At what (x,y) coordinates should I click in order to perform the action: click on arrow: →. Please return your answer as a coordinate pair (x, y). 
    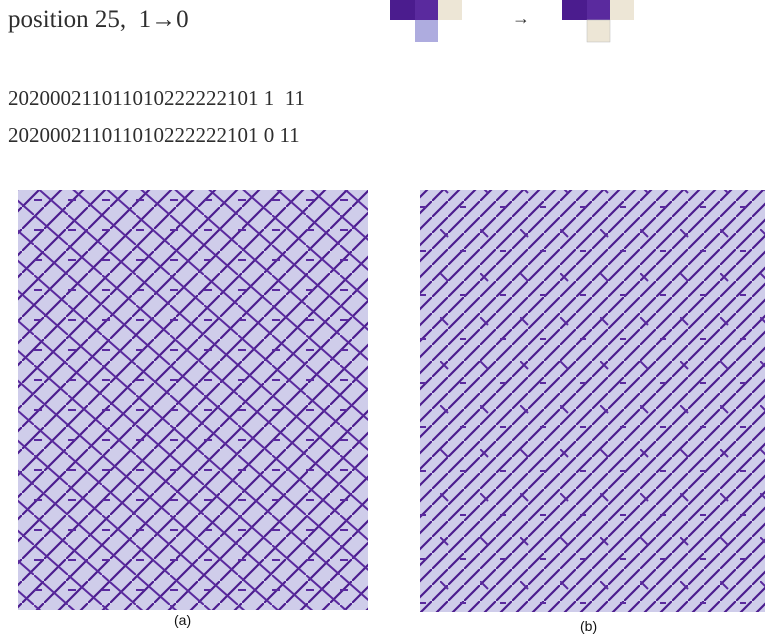
    Looking at the image, I should click on (521, 18).